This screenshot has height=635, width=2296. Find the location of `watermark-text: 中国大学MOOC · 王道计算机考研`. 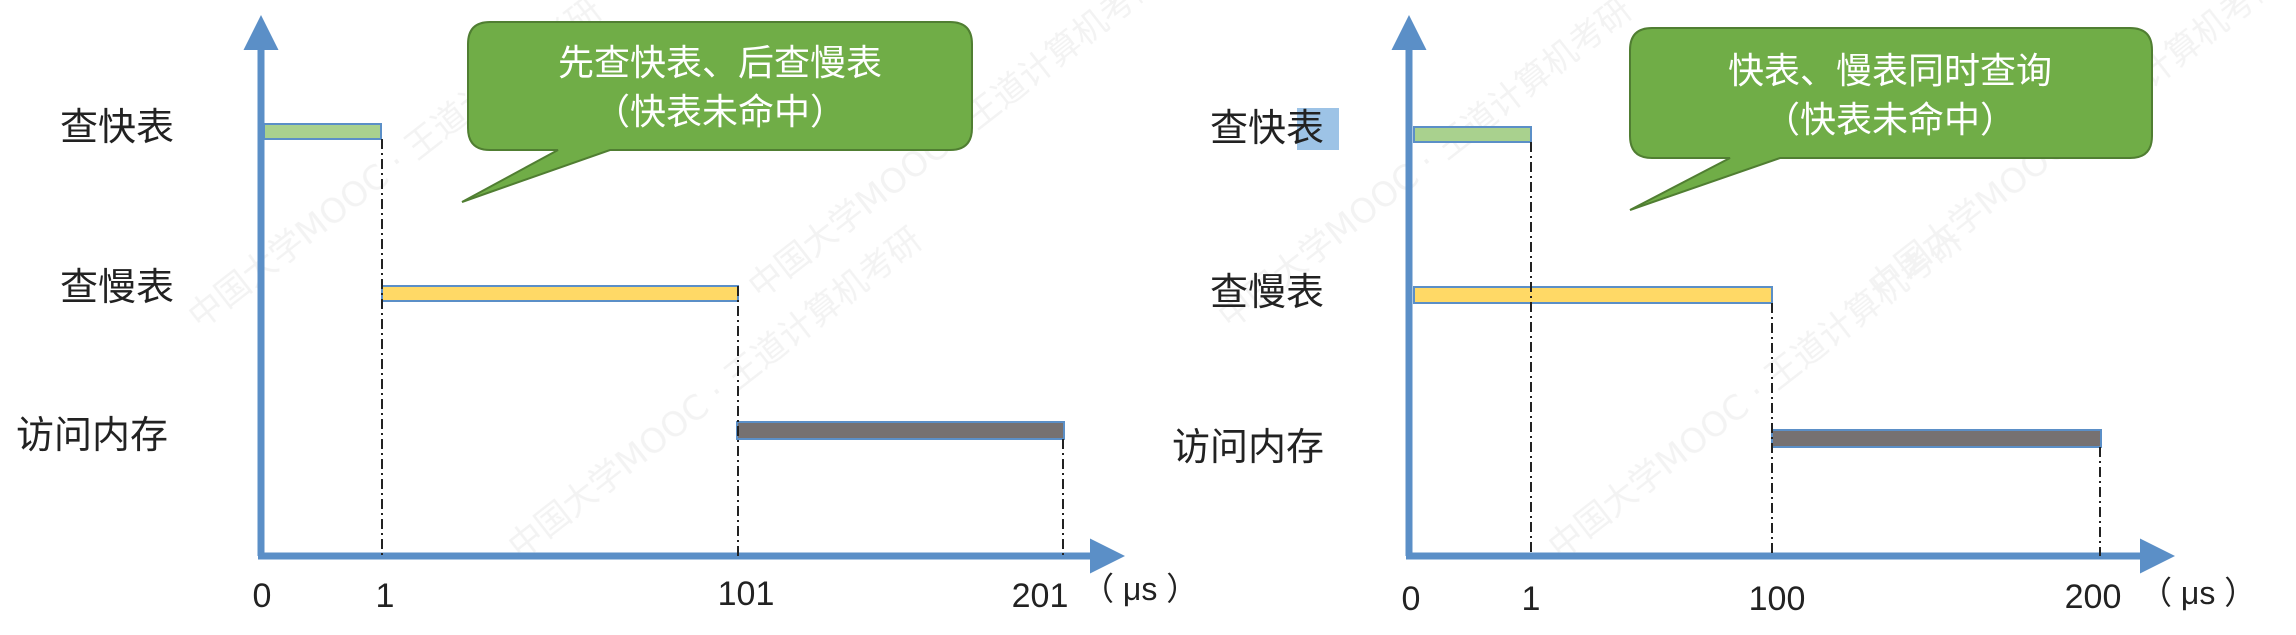

watermark-text: 中国大学MOOC · 王道计算机考研 is located at coordinates (715, 393).